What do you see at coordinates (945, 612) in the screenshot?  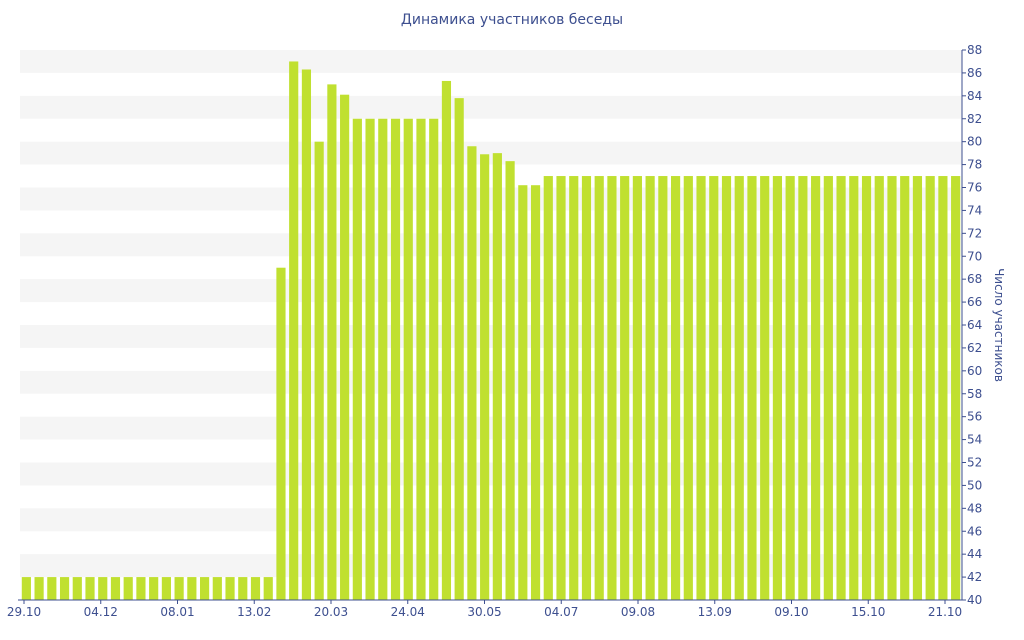 I see `x-tick-label: 21.10` at bounding box center [945, 612].